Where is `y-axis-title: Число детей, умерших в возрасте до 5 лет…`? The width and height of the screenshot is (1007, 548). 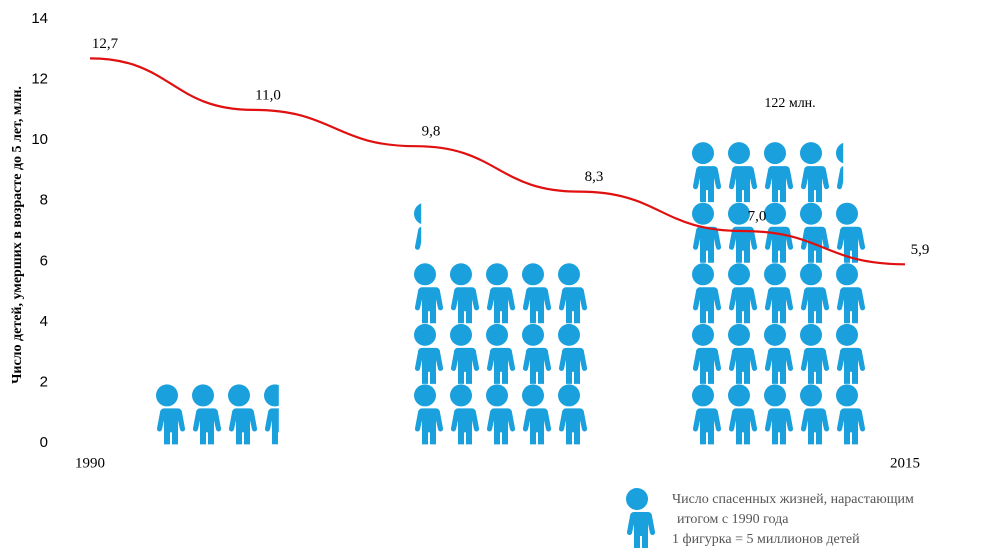 y-axis-title: Число детей, умерших в возрасте до 5 лет… is located at coordinates (17, 235).